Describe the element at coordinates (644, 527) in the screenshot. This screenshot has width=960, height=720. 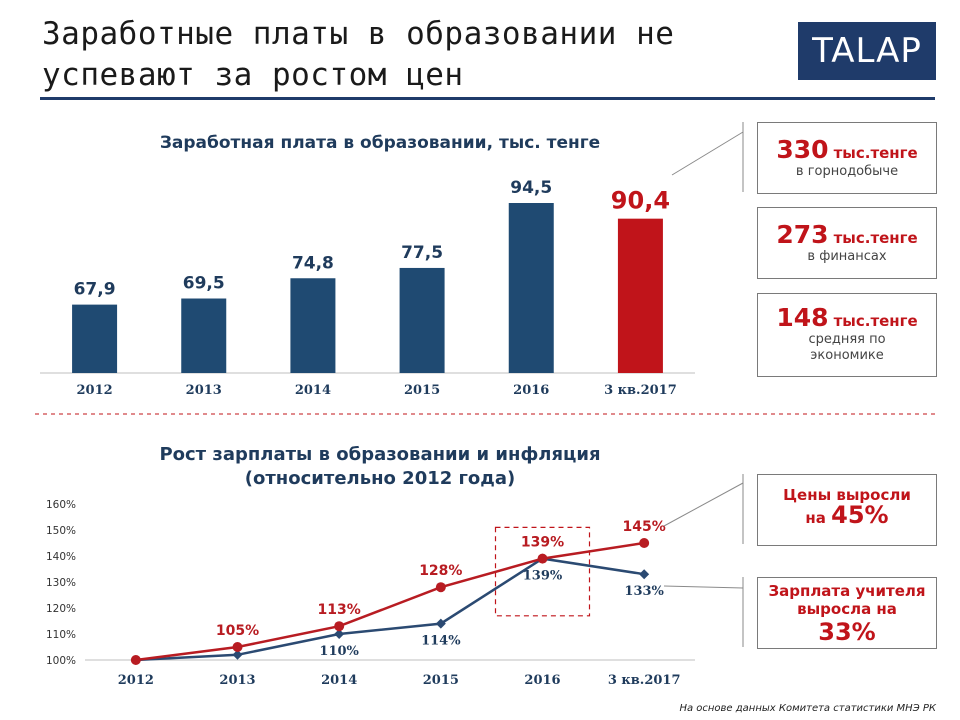
I see `prices-label: 145%` at that location.